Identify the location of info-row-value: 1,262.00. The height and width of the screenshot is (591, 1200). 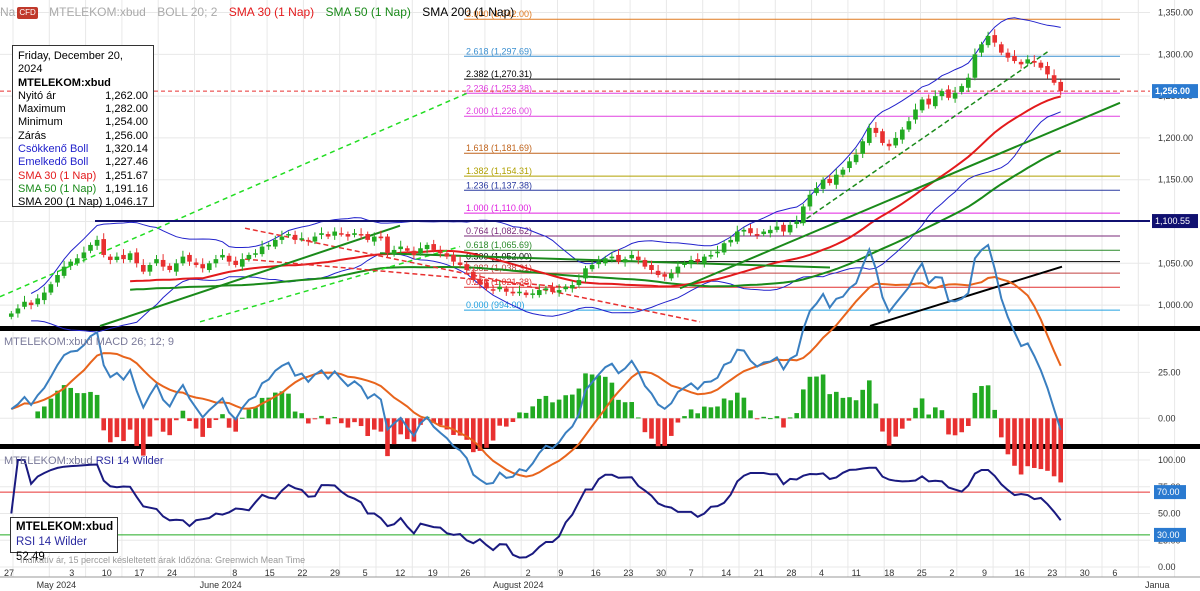
(126, 95).